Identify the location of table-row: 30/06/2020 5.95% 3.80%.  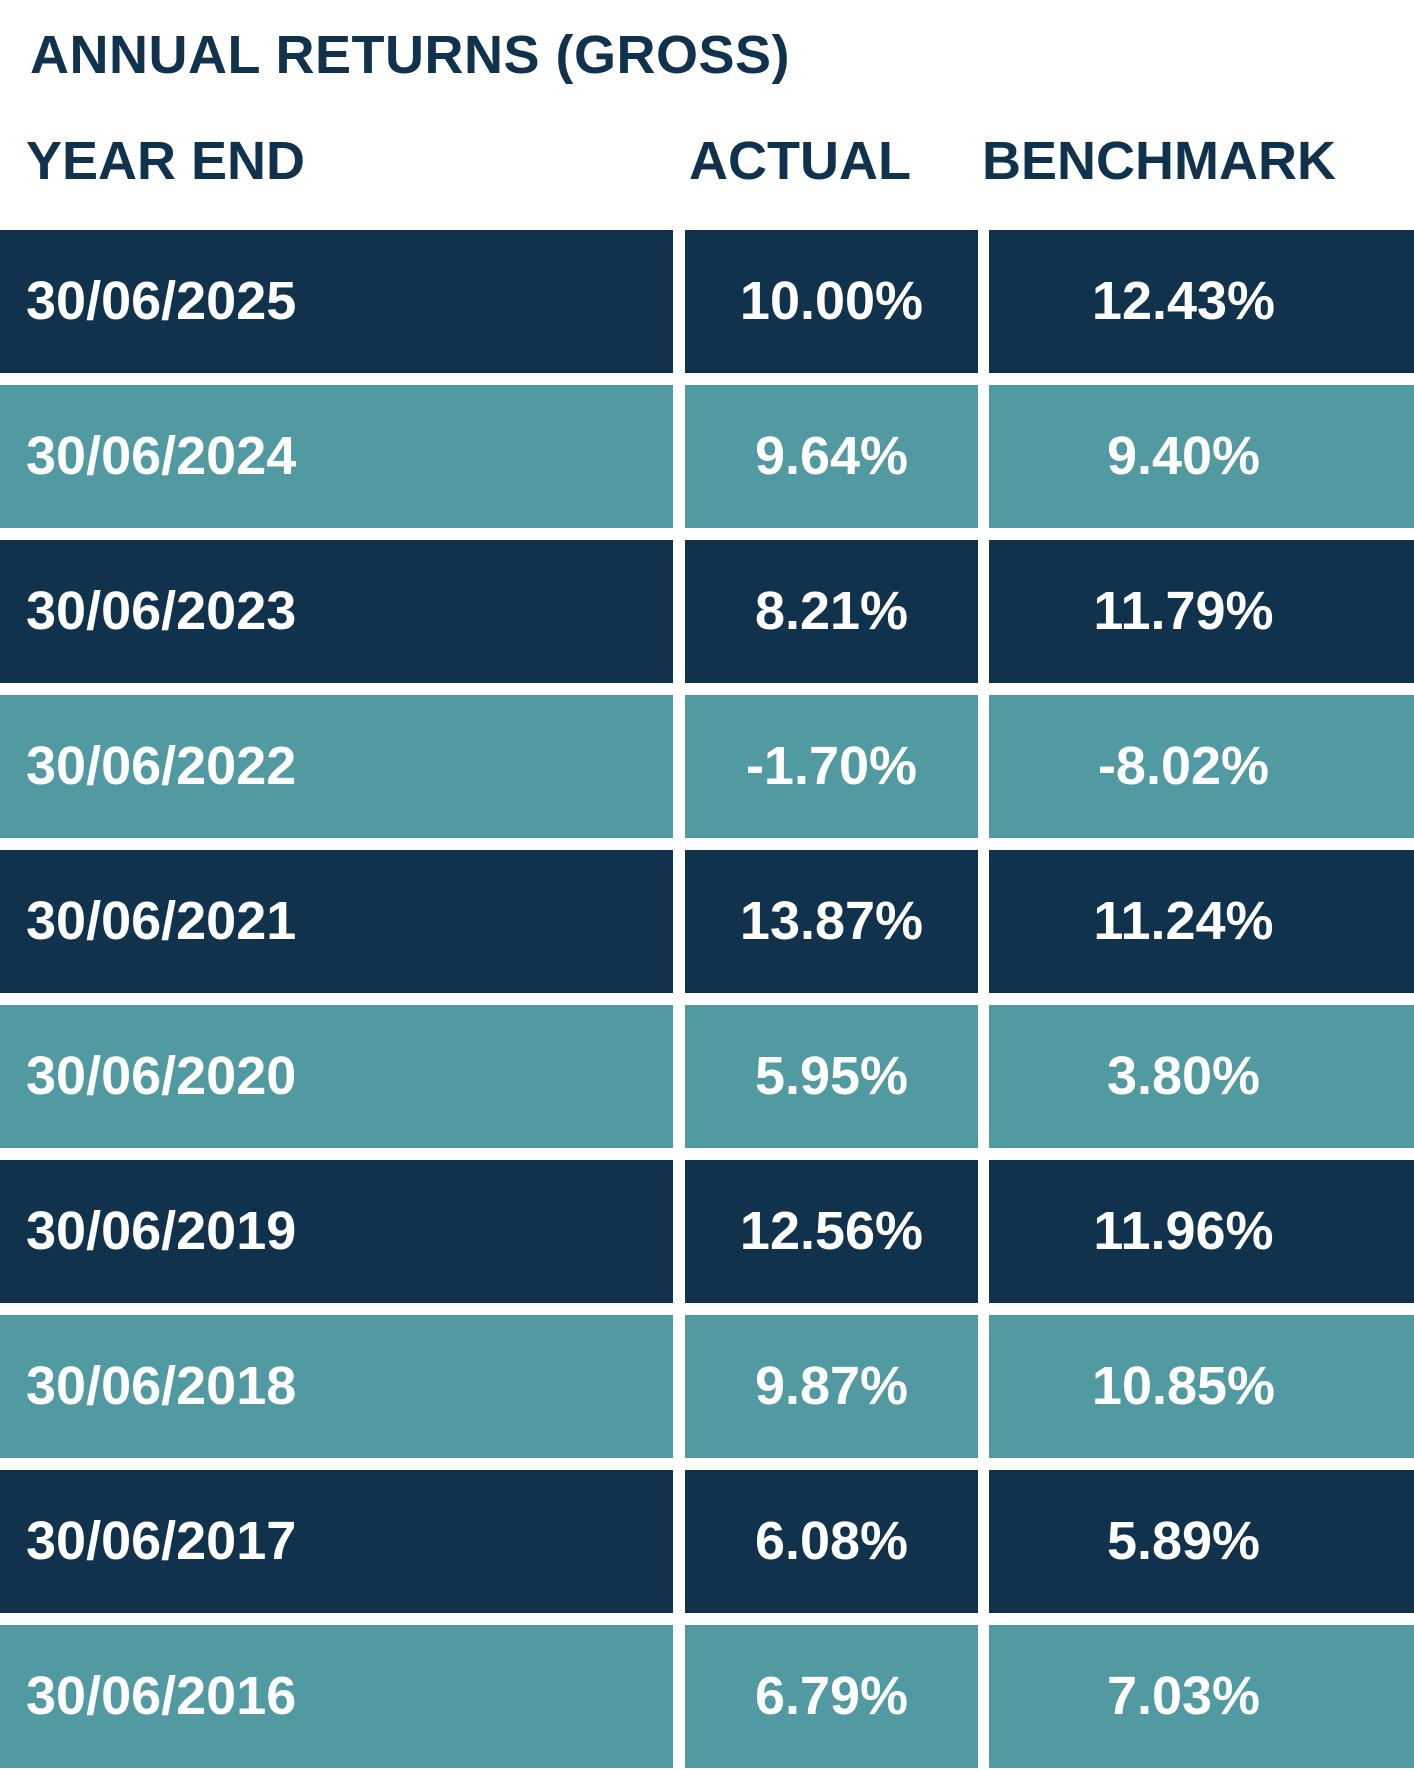
(707, 1076).